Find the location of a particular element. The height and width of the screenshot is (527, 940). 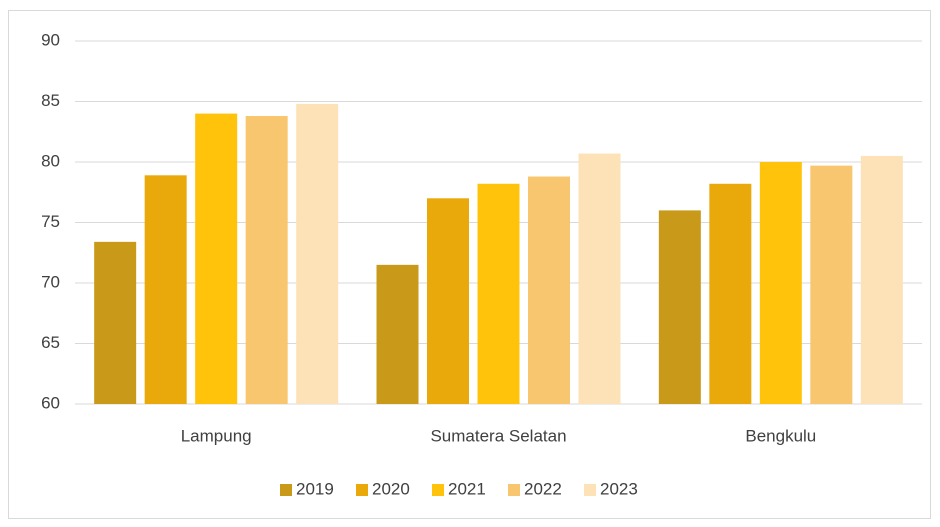

legend-label: 2020 is located at coordinates (391, 488).